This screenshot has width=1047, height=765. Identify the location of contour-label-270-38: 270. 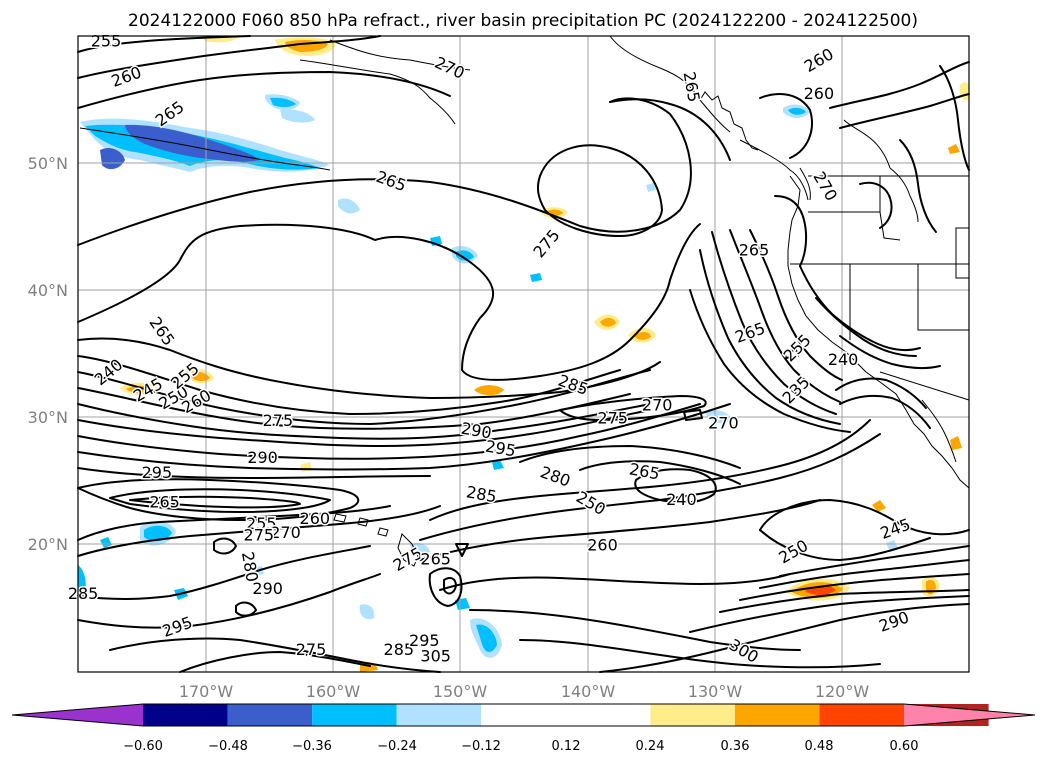
(285, 532).